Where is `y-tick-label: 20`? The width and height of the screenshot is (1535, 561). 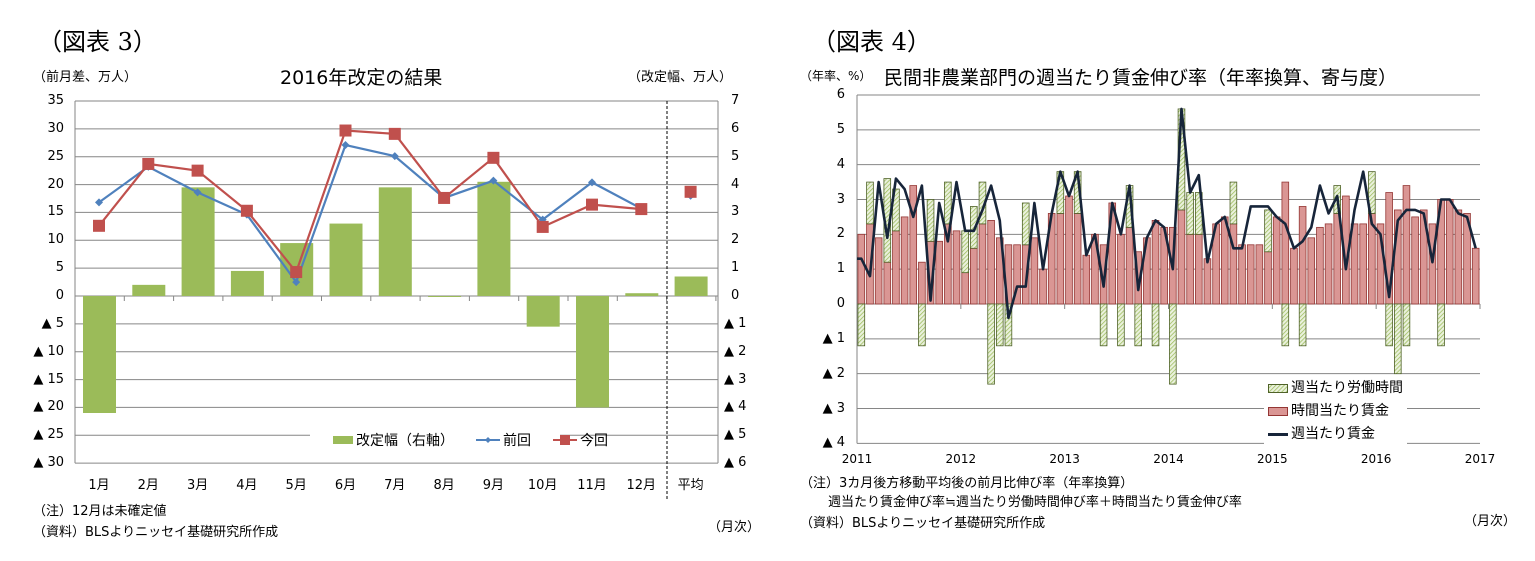 y-tick-label: 20 is located at coordinates (55, 184).